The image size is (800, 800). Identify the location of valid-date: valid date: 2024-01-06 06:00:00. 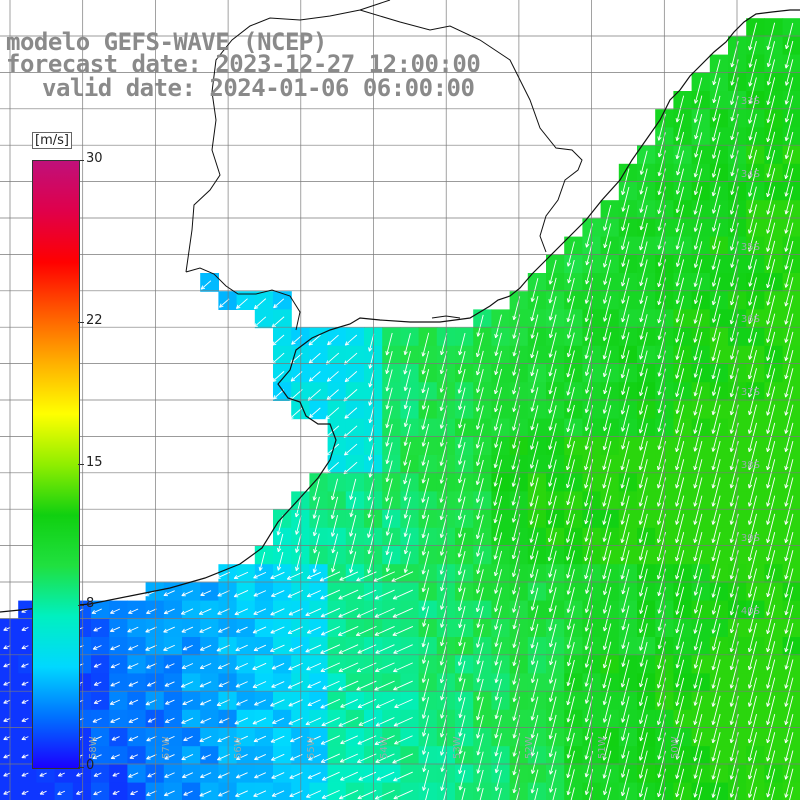
(258, 88).